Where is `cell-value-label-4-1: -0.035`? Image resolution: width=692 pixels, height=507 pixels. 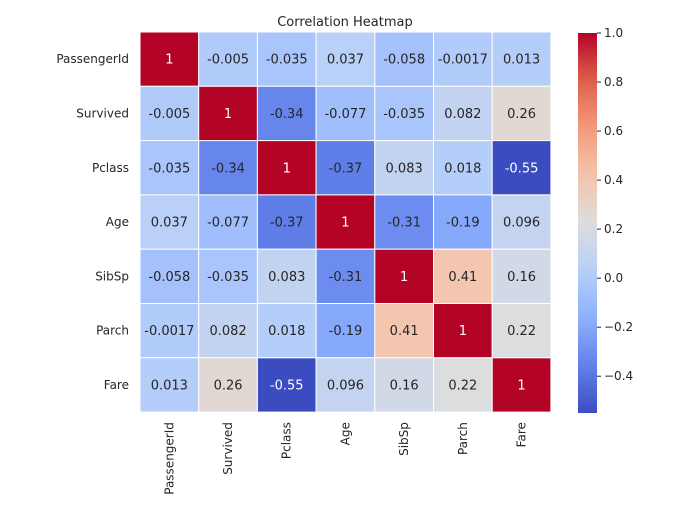
cell-value-label-4-1: -0.035 is located at coordinates (228, 277).